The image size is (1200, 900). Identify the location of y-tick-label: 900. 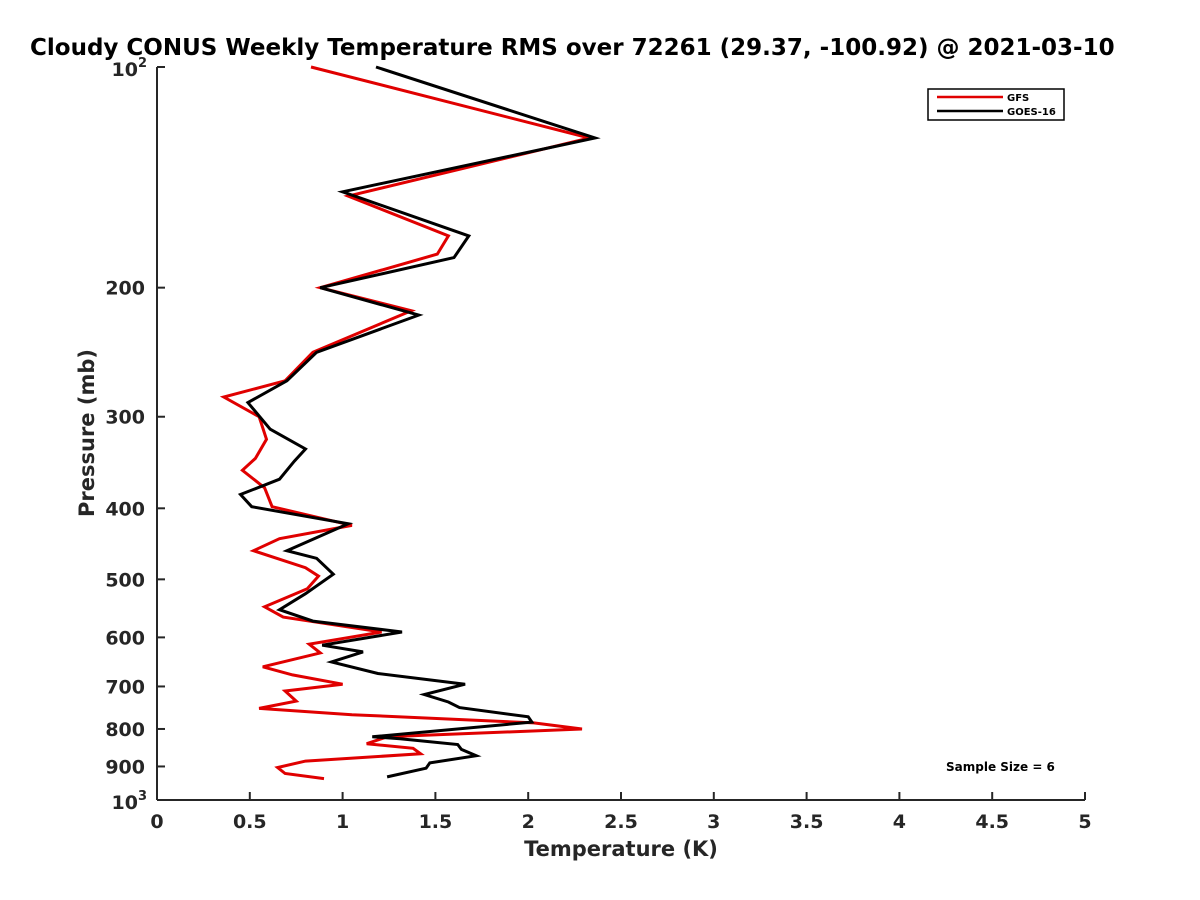
(125, 767).